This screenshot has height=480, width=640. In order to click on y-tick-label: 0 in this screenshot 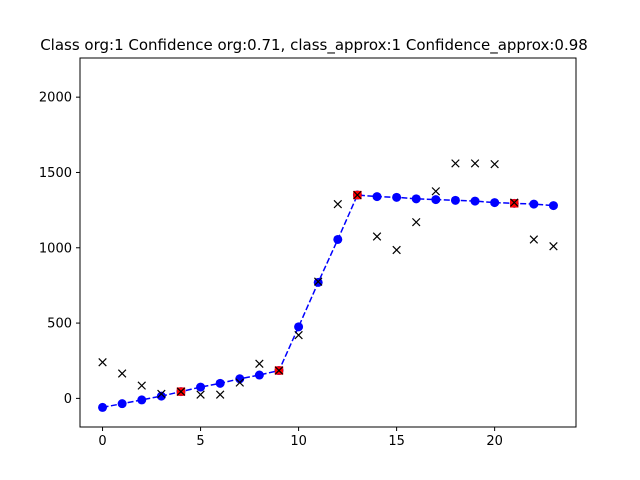, I will do `click(68, 399)`.